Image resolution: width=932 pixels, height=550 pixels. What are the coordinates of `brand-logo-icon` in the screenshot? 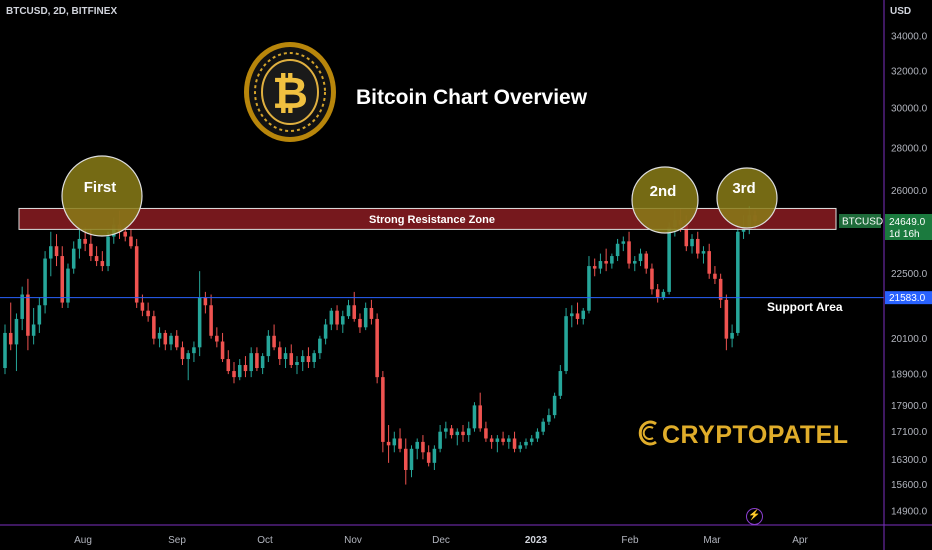 It's located at (647, 433).